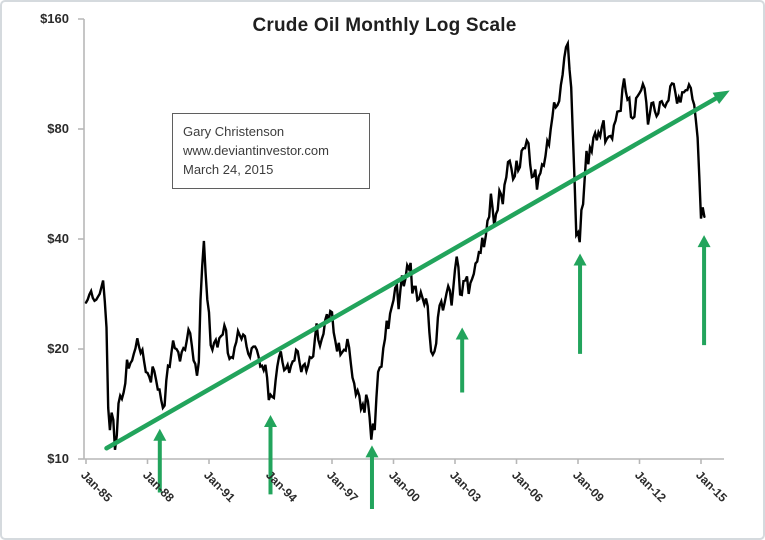  What do you see at coordinates (58, 128) in the screenshot?
I see `y-axis-label: $80` at bounding box center [58, 128].